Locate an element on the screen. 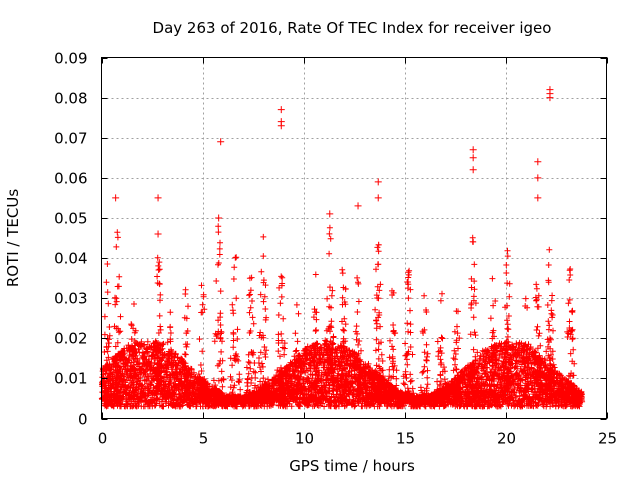  x-tick-label: 20 is located at coordinates (506, 439).